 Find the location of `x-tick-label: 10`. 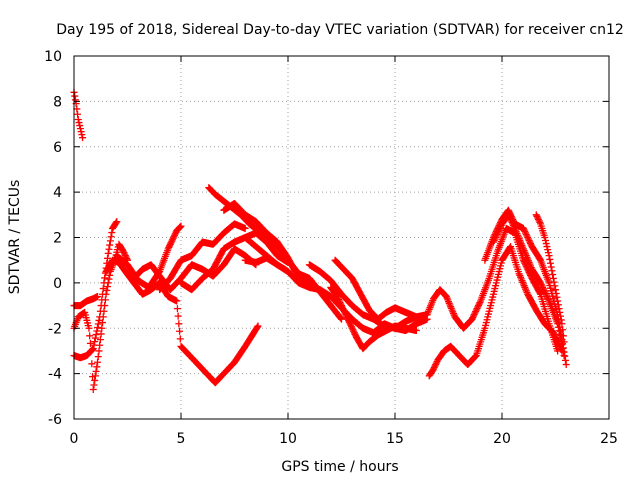

x-tick-label: 10 is located at coordinates (288, 439).